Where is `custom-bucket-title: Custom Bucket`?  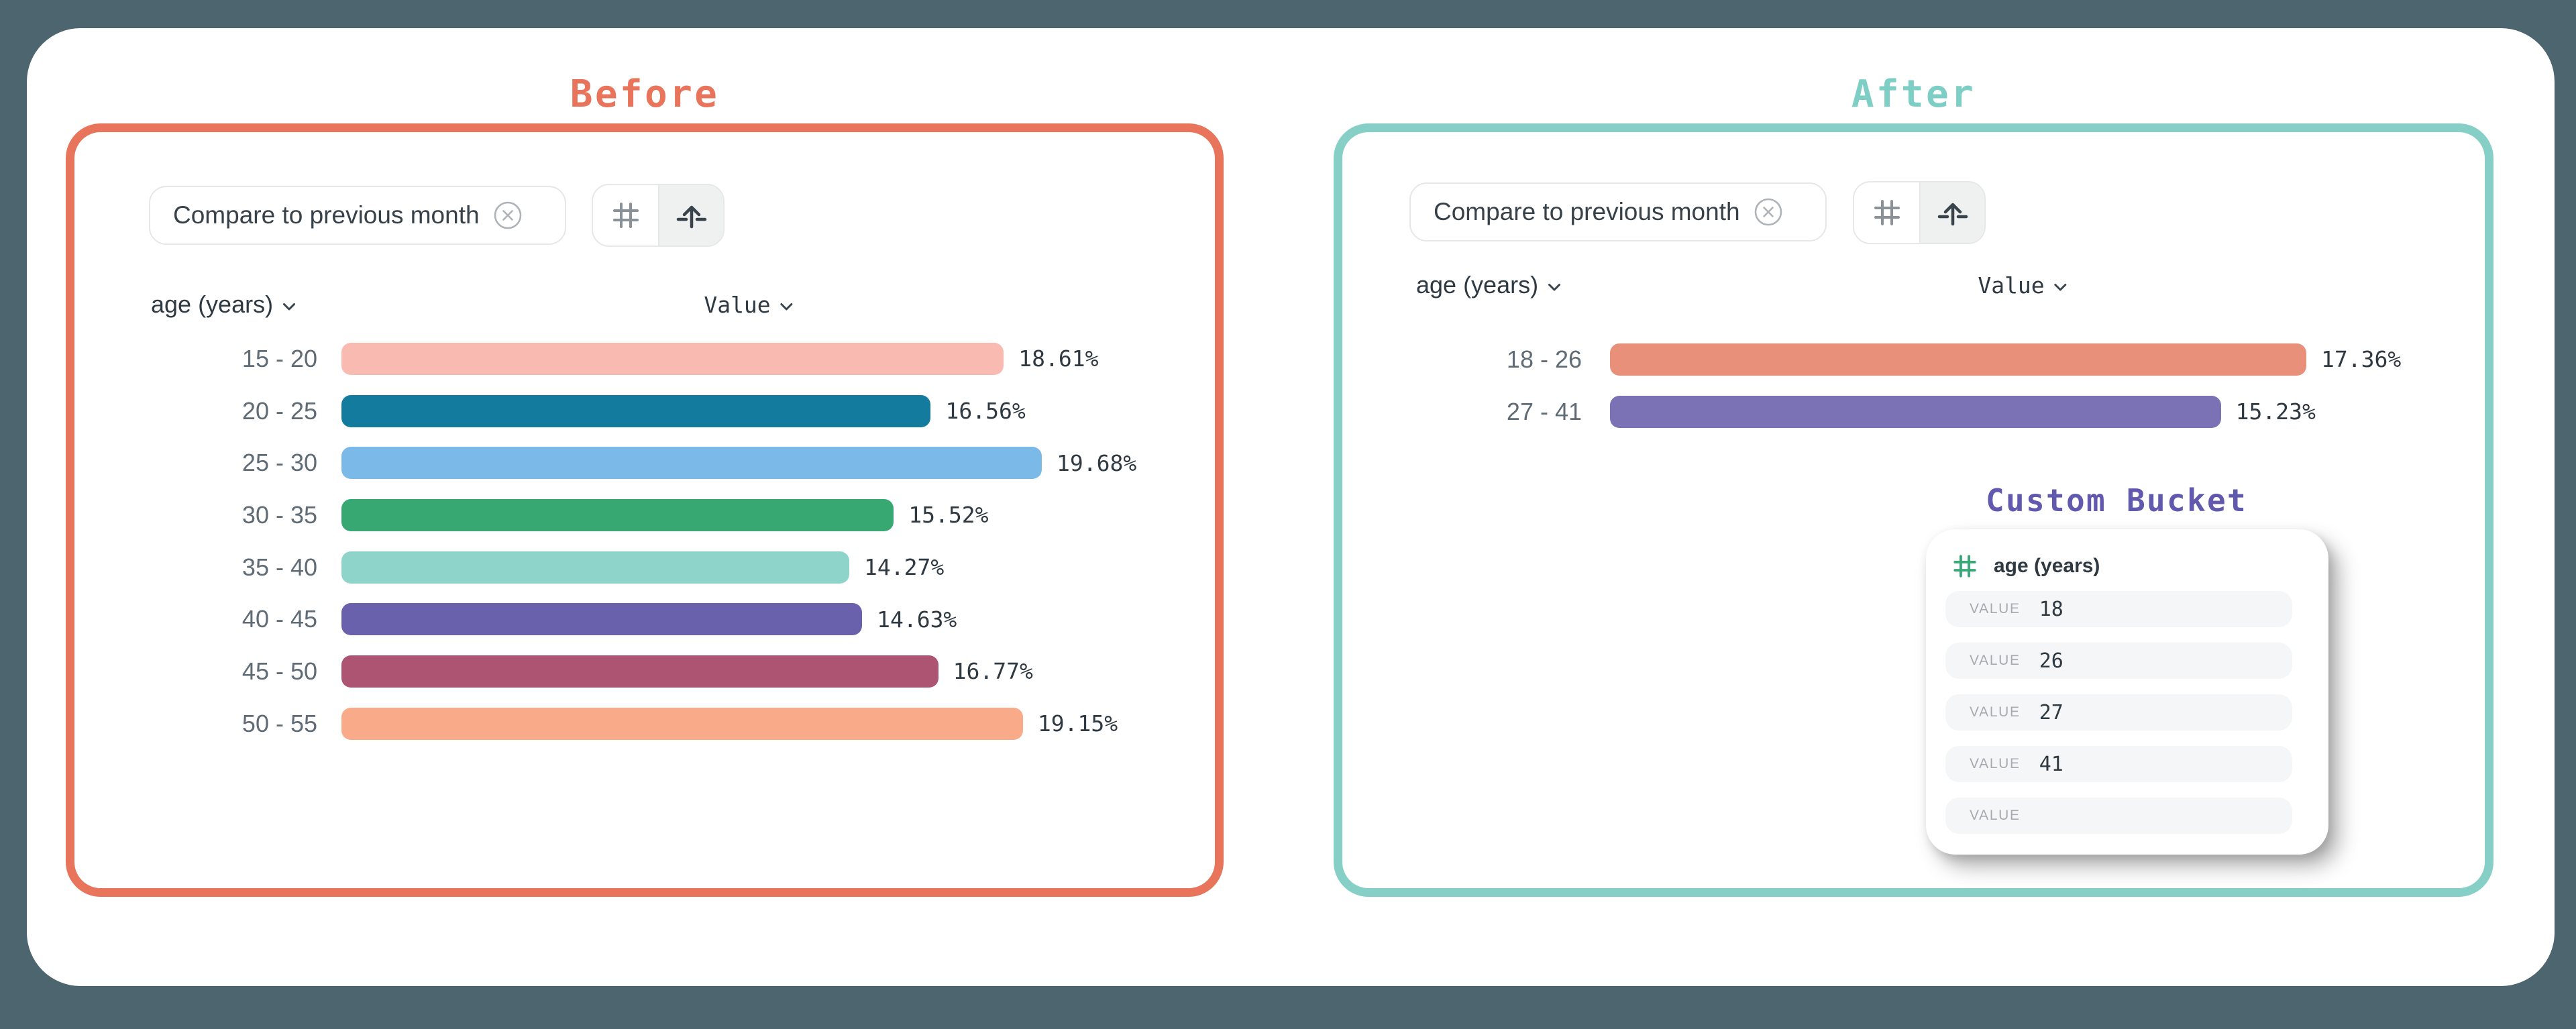
custom-bucket-title: Custom Bucket is located at coordinates (2116, 500).